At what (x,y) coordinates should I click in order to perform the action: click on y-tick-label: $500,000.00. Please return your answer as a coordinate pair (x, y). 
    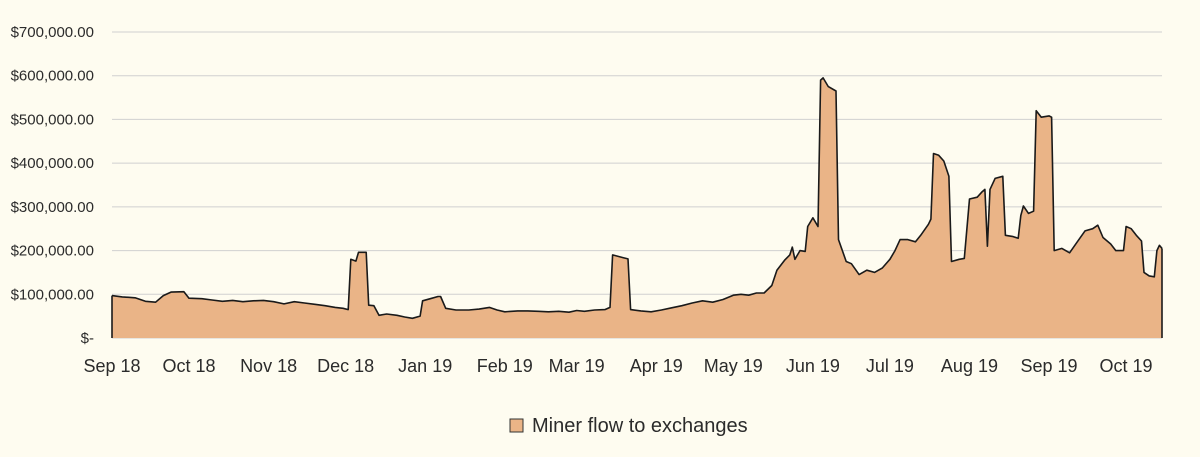
    Looking at the image, I should click on (52, 119).